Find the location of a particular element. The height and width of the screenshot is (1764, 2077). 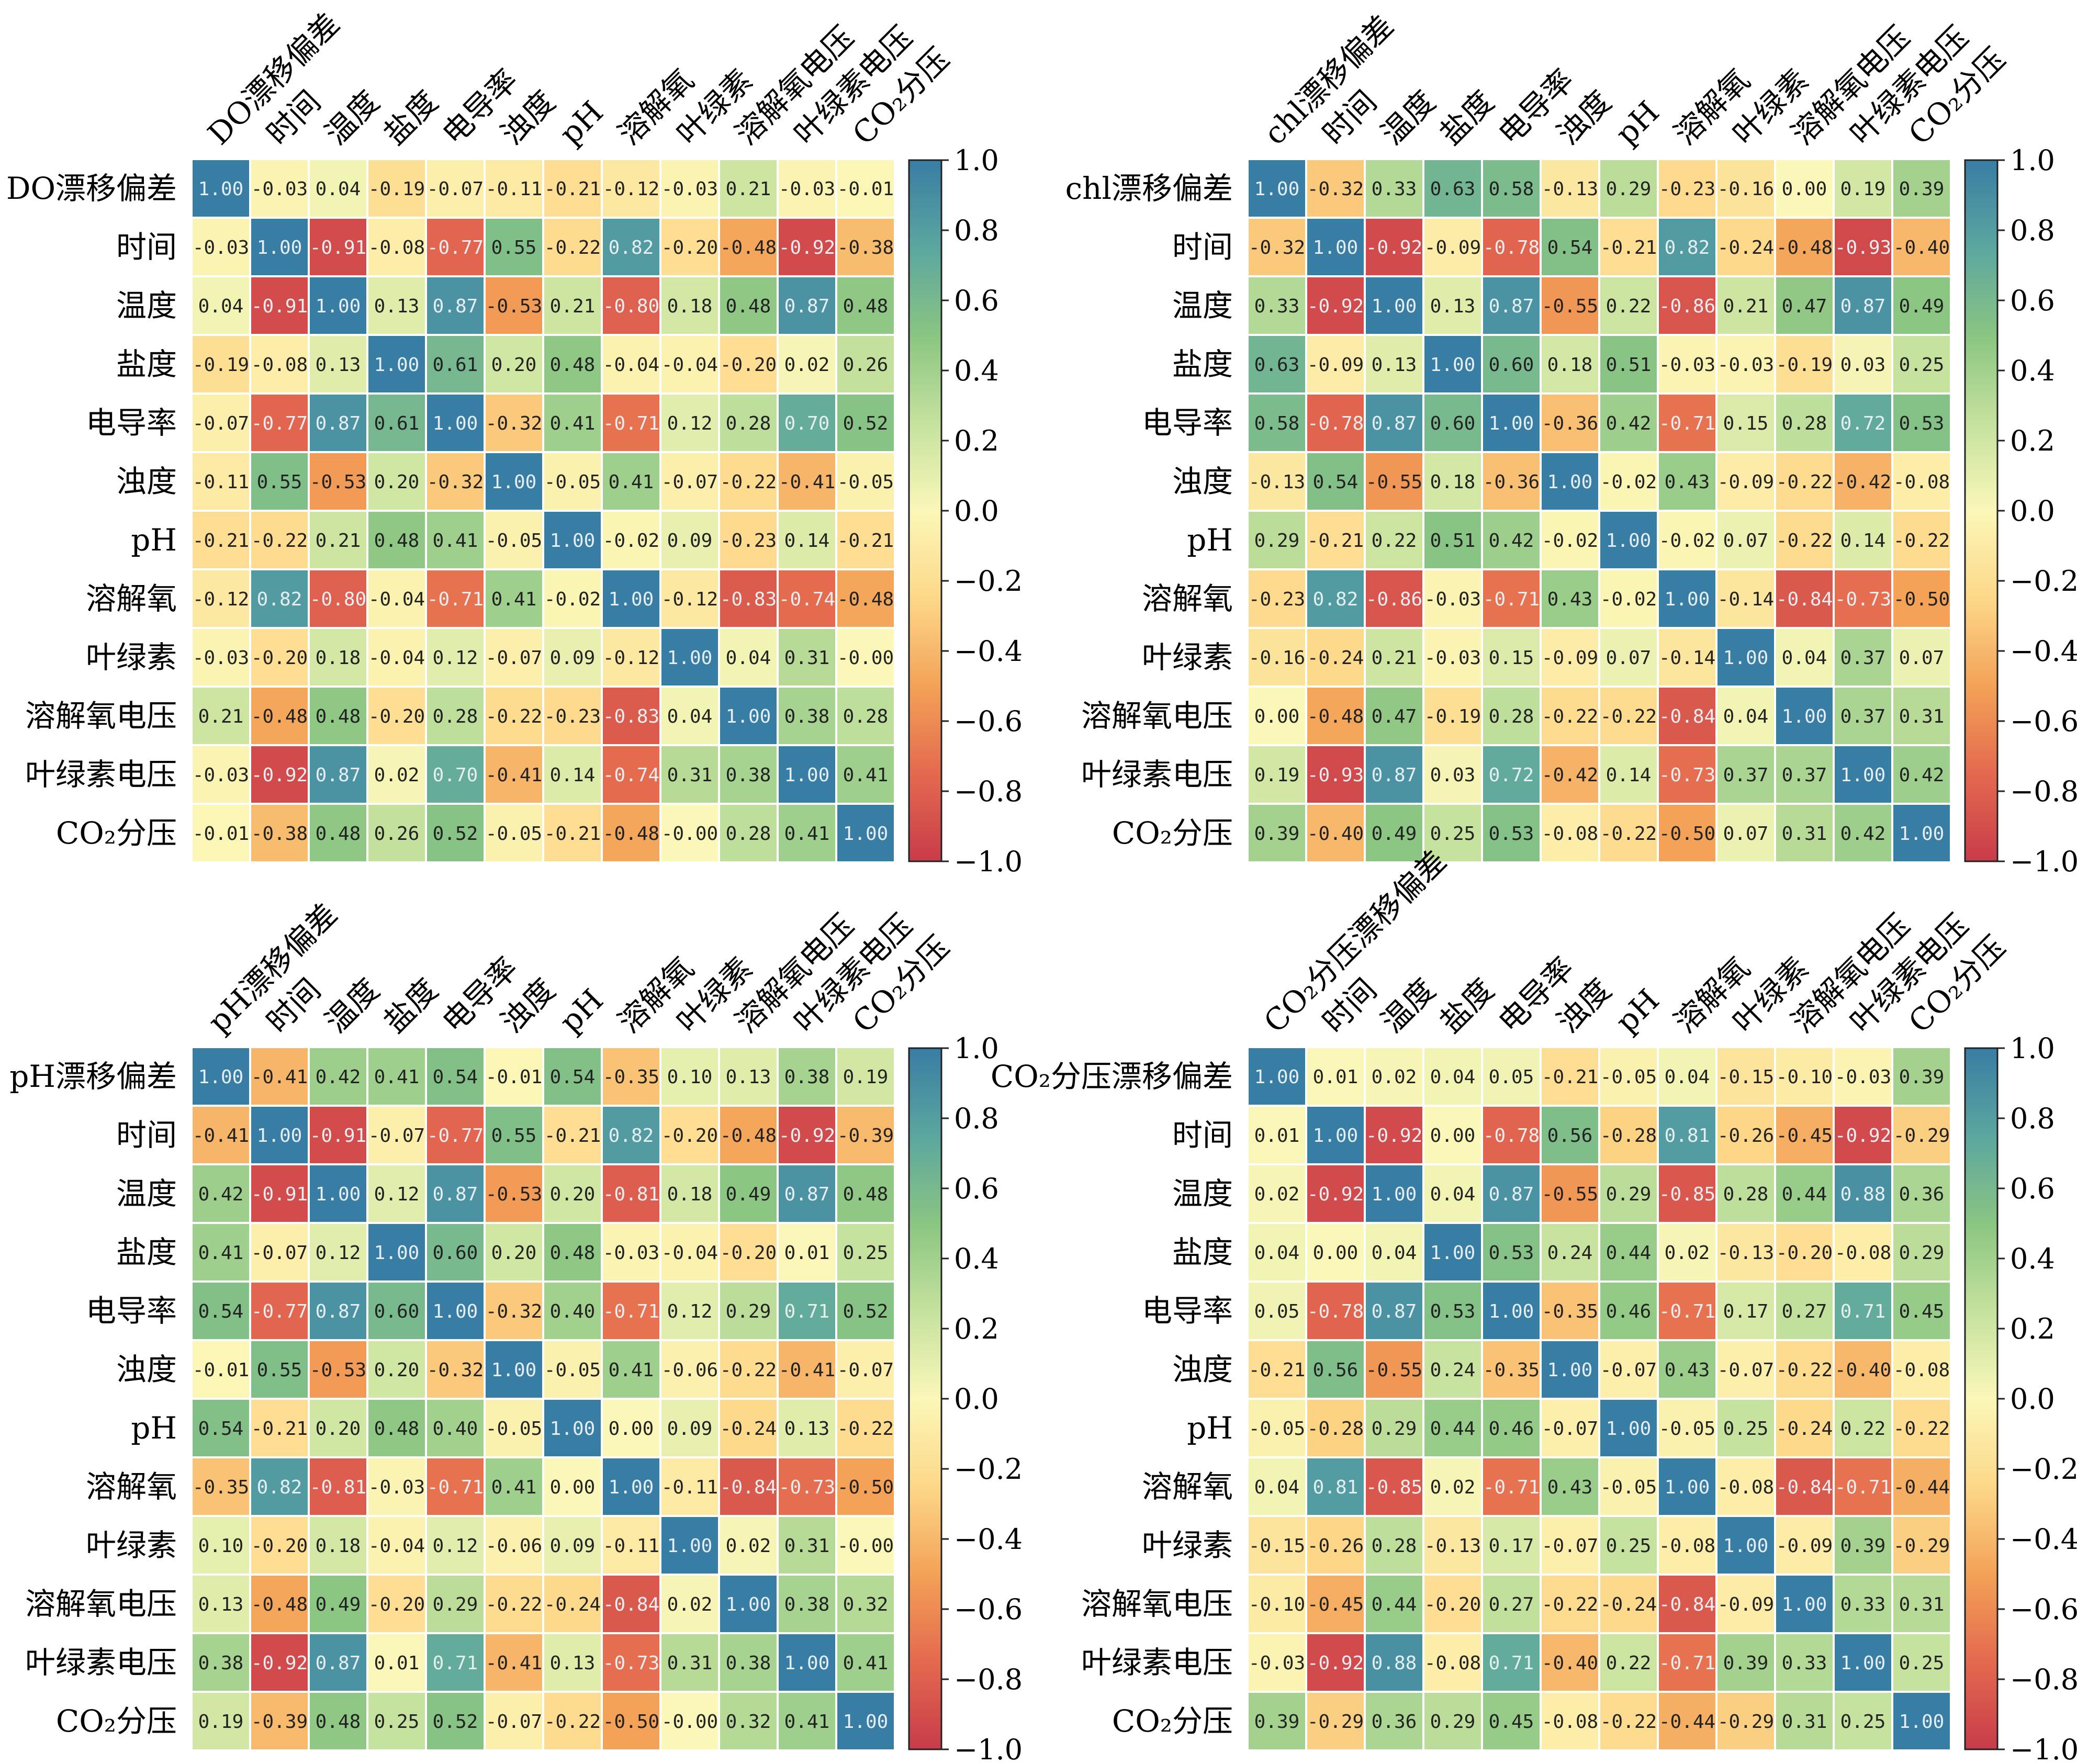

cell-value-label: 0.44 is located at coordinates (1395, 1605).